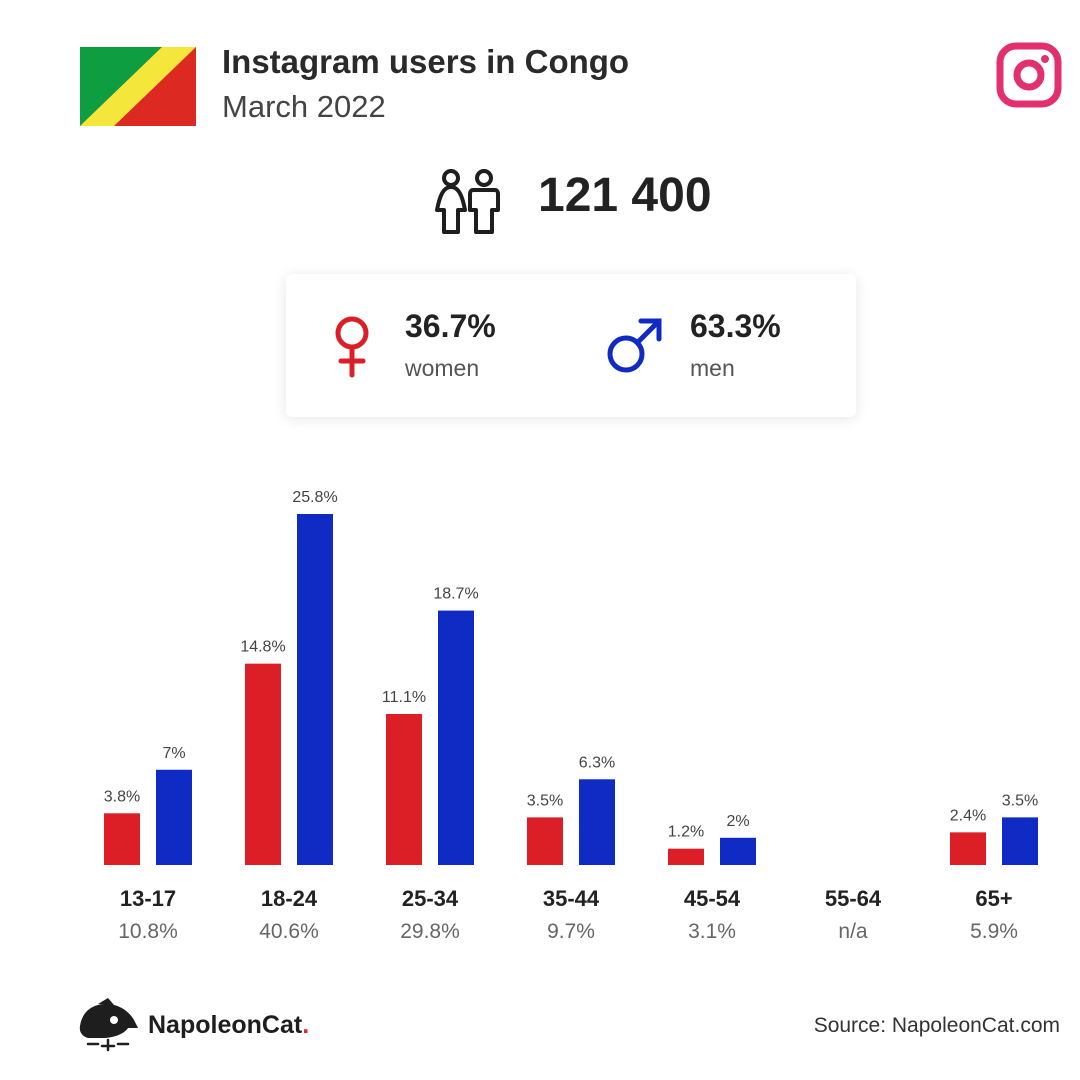 This screenshot has width=1080, height=1080. What do you see at coordinates (352, 347) in the screenshot?
I see `female-symbol-icon` at bounding box center [352, 347].